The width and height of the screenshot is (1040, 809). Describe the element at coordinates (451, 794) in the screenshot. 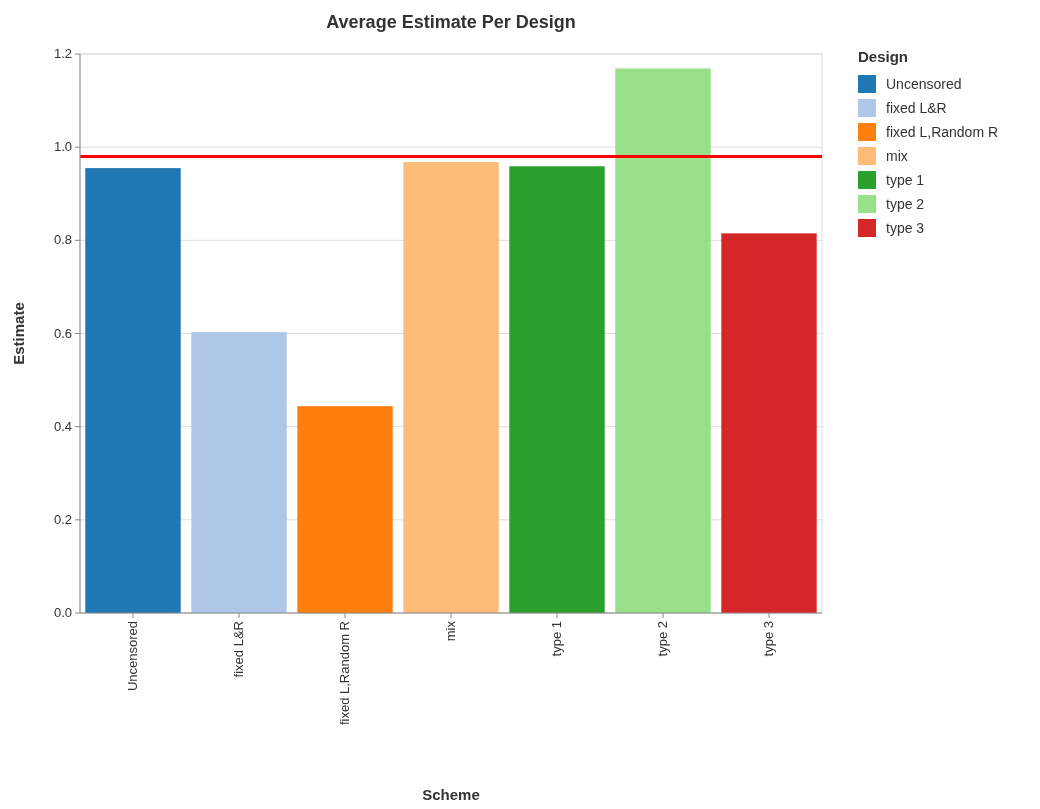

I see `x-axis-title: Scheme` at that location.